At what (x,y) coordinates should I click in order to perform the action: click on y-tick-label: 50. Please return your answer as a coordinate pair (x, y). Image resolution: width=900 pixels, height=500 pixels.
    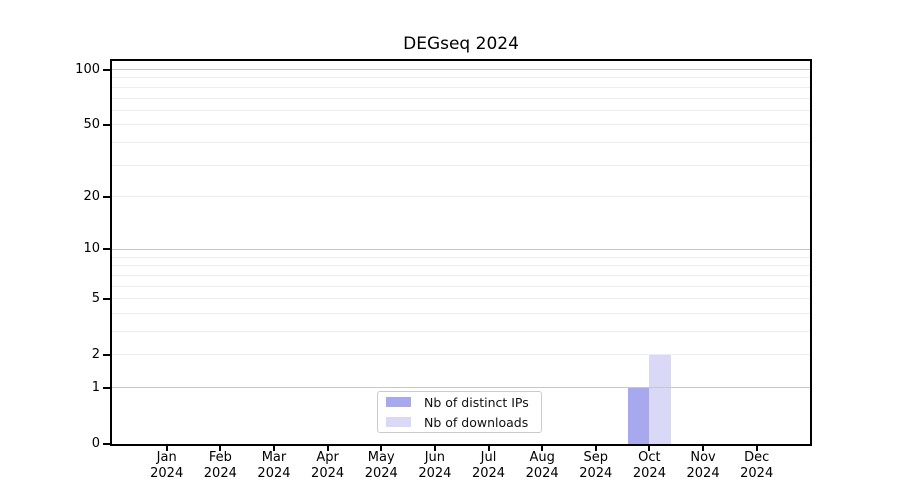
    Looking at the image, I should click on (91, 124).